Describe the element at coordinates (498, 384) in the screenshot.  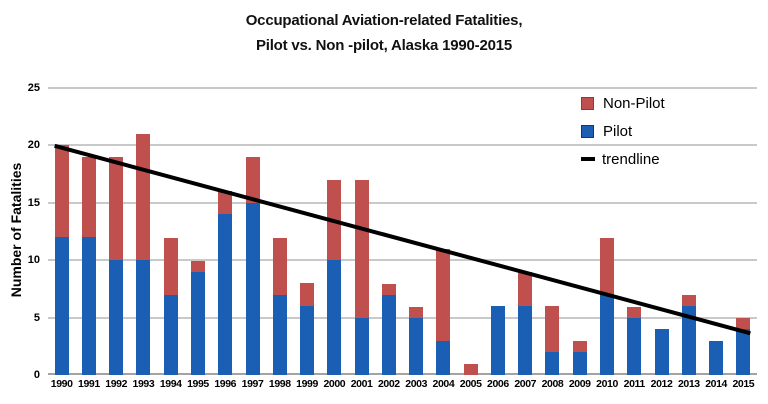
I see `x-tick-label-2006: 2006` at that location.